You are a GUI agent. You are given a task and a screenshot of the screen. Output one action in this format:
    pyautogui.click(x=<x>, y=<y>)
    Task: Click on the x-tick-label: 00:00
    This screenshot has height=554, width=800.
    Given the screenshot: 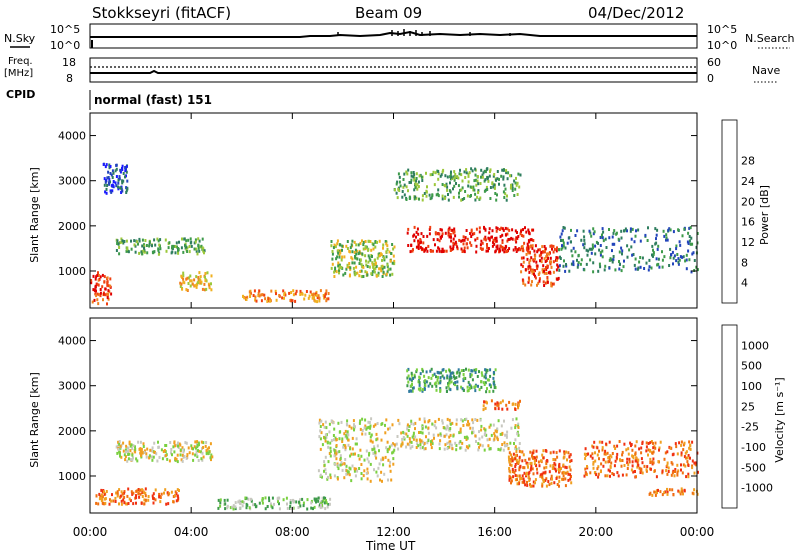 What is the action you would take?
    pyautogui.click(x=697, y=532)
    